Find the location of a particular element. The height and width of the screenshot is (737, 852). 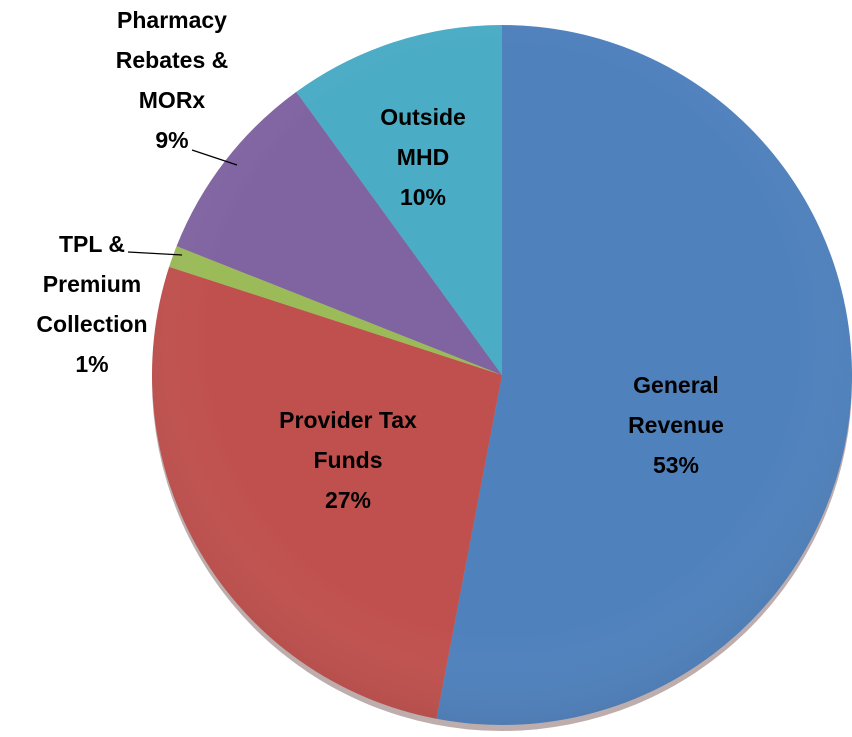

value-label: 9% is located at coordinates (172, 140).